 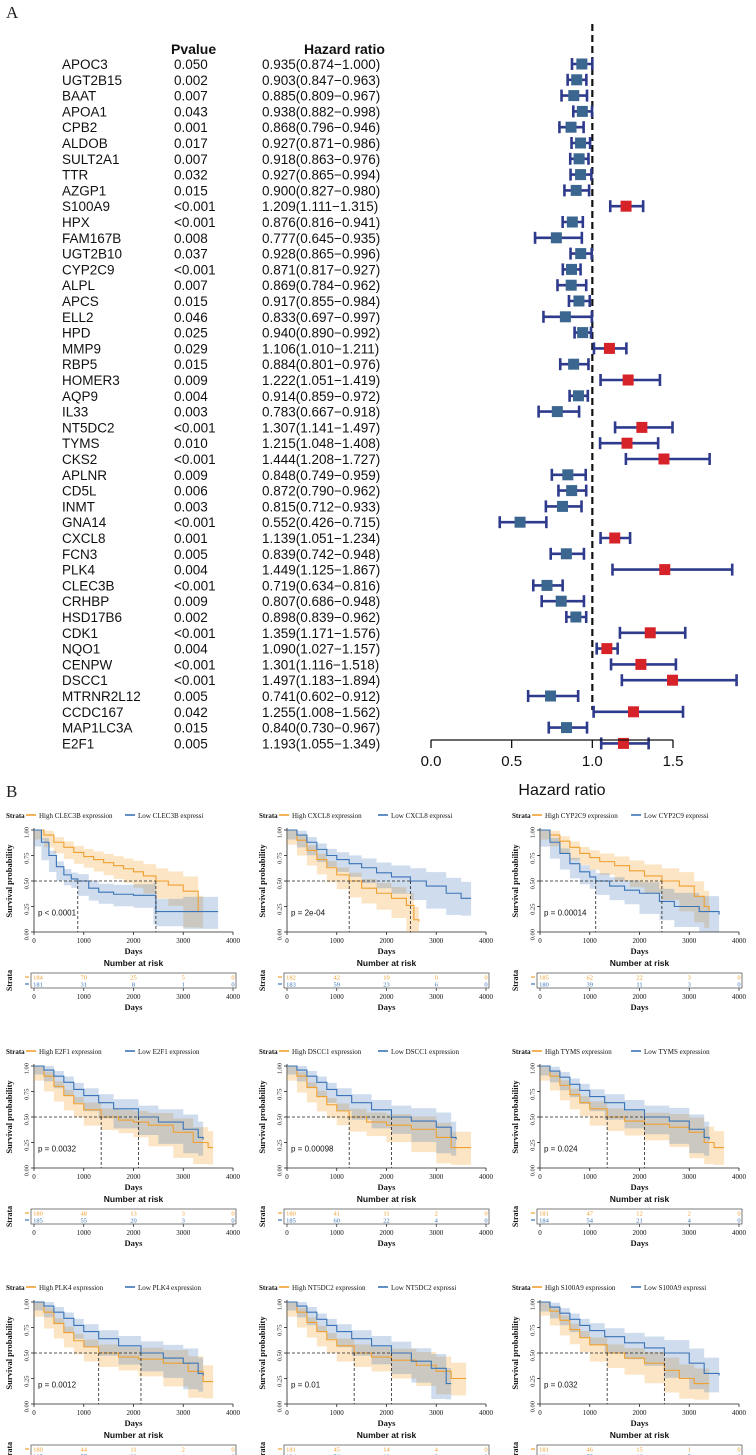 I want to click on row-pvalue: 0.009, so click(x=191, y=380).